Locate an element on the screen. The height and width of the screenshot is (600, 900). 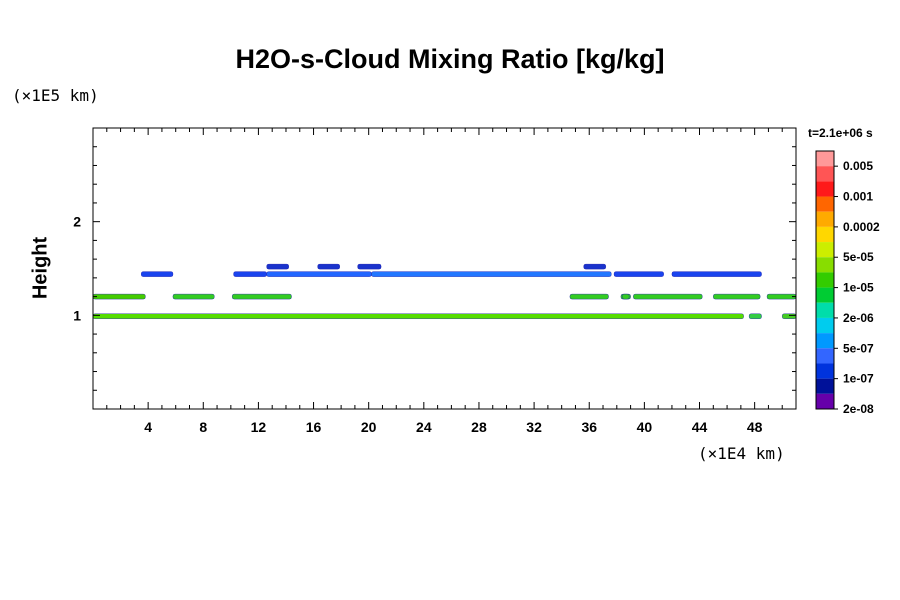
x-axis-unit: (×1E4 km) is located at coordinates (741, 453).